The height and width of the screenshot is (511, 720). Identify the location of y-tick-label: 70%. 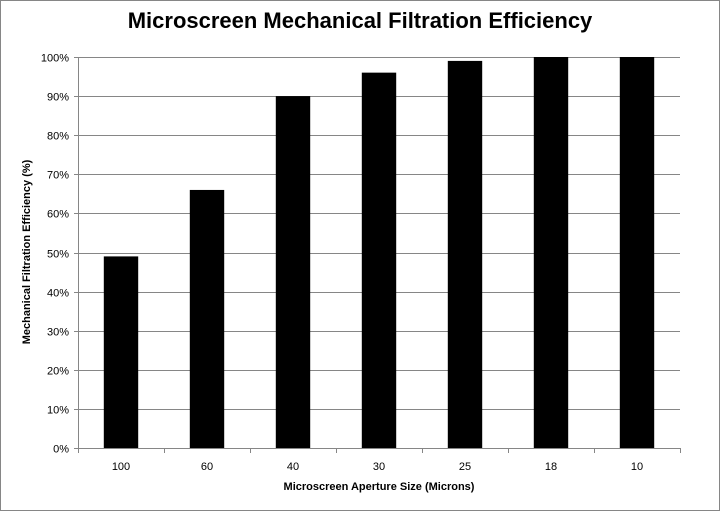
(58, 176).